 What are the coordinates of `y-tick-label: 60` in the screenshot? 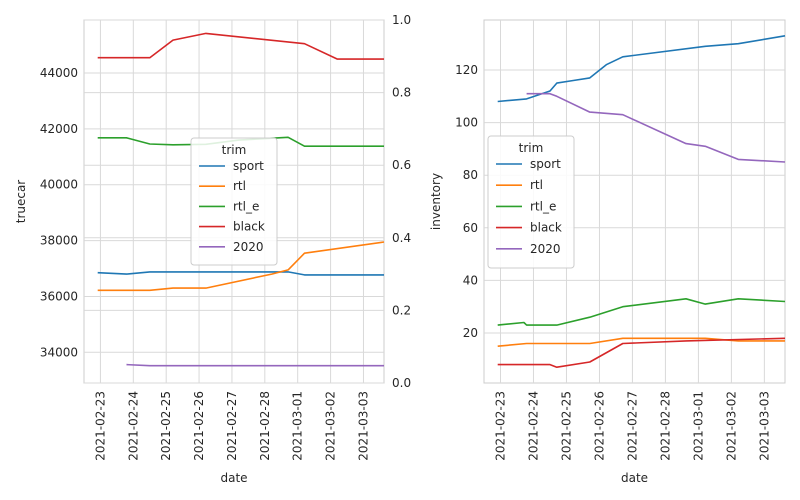 It's located at (470, 228).